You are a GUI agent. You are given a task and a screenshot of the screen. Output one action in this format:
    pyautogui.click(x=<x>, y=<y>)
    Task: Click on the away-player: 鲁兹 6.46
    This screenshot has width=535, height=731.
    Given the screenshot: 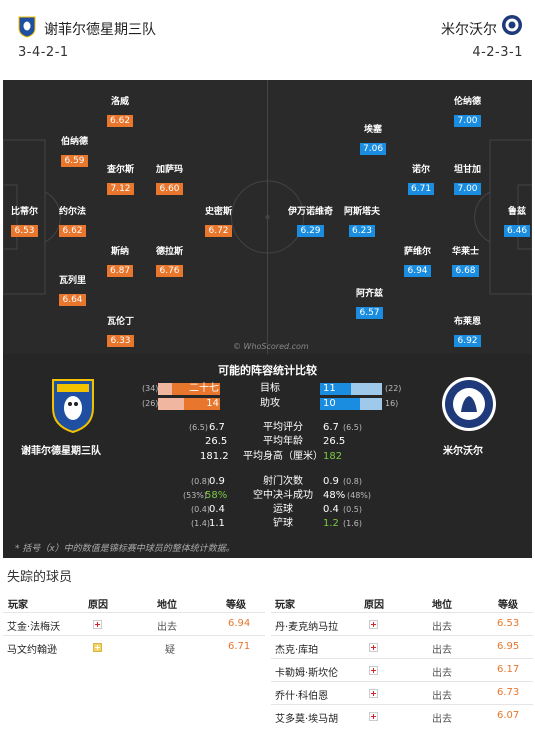 What is the action you would take?
    pyautogui.click(x=517, y=221)
    